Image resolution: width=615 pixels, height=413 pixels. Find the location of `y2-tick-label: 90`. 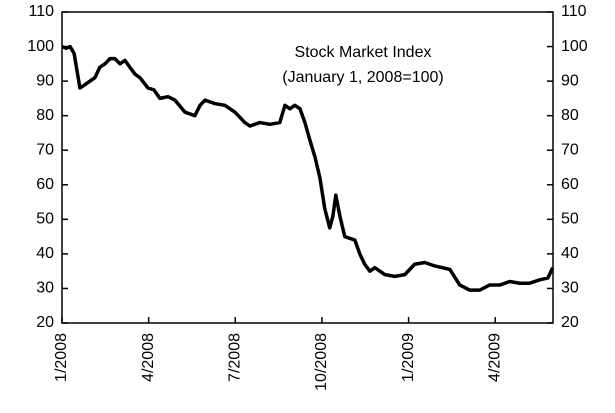

y2-tick-label: 90 is located at coordinates (570, 80).